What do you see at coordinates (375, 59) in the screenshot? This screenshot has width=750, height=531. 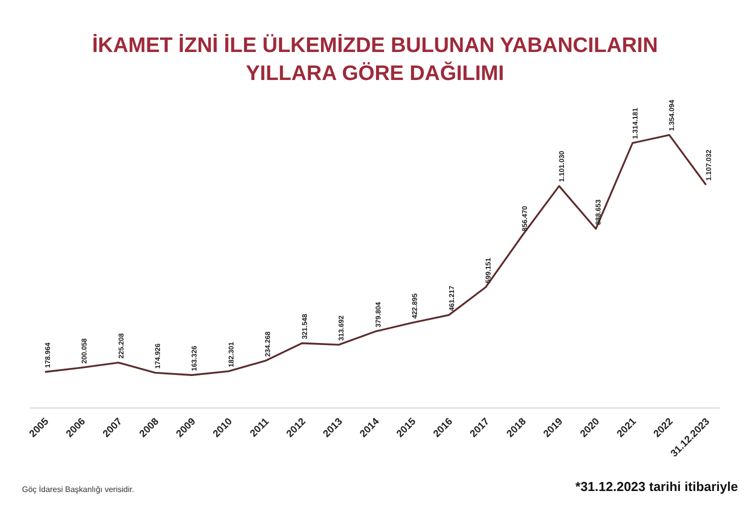 I see `chart-title: İKAMET İZNİ İLE ÜLKEMİZDE BULUNAN YABANCILARIN YILLARA GÖRE DAĞILIMI` at bounding box center [375, 59].